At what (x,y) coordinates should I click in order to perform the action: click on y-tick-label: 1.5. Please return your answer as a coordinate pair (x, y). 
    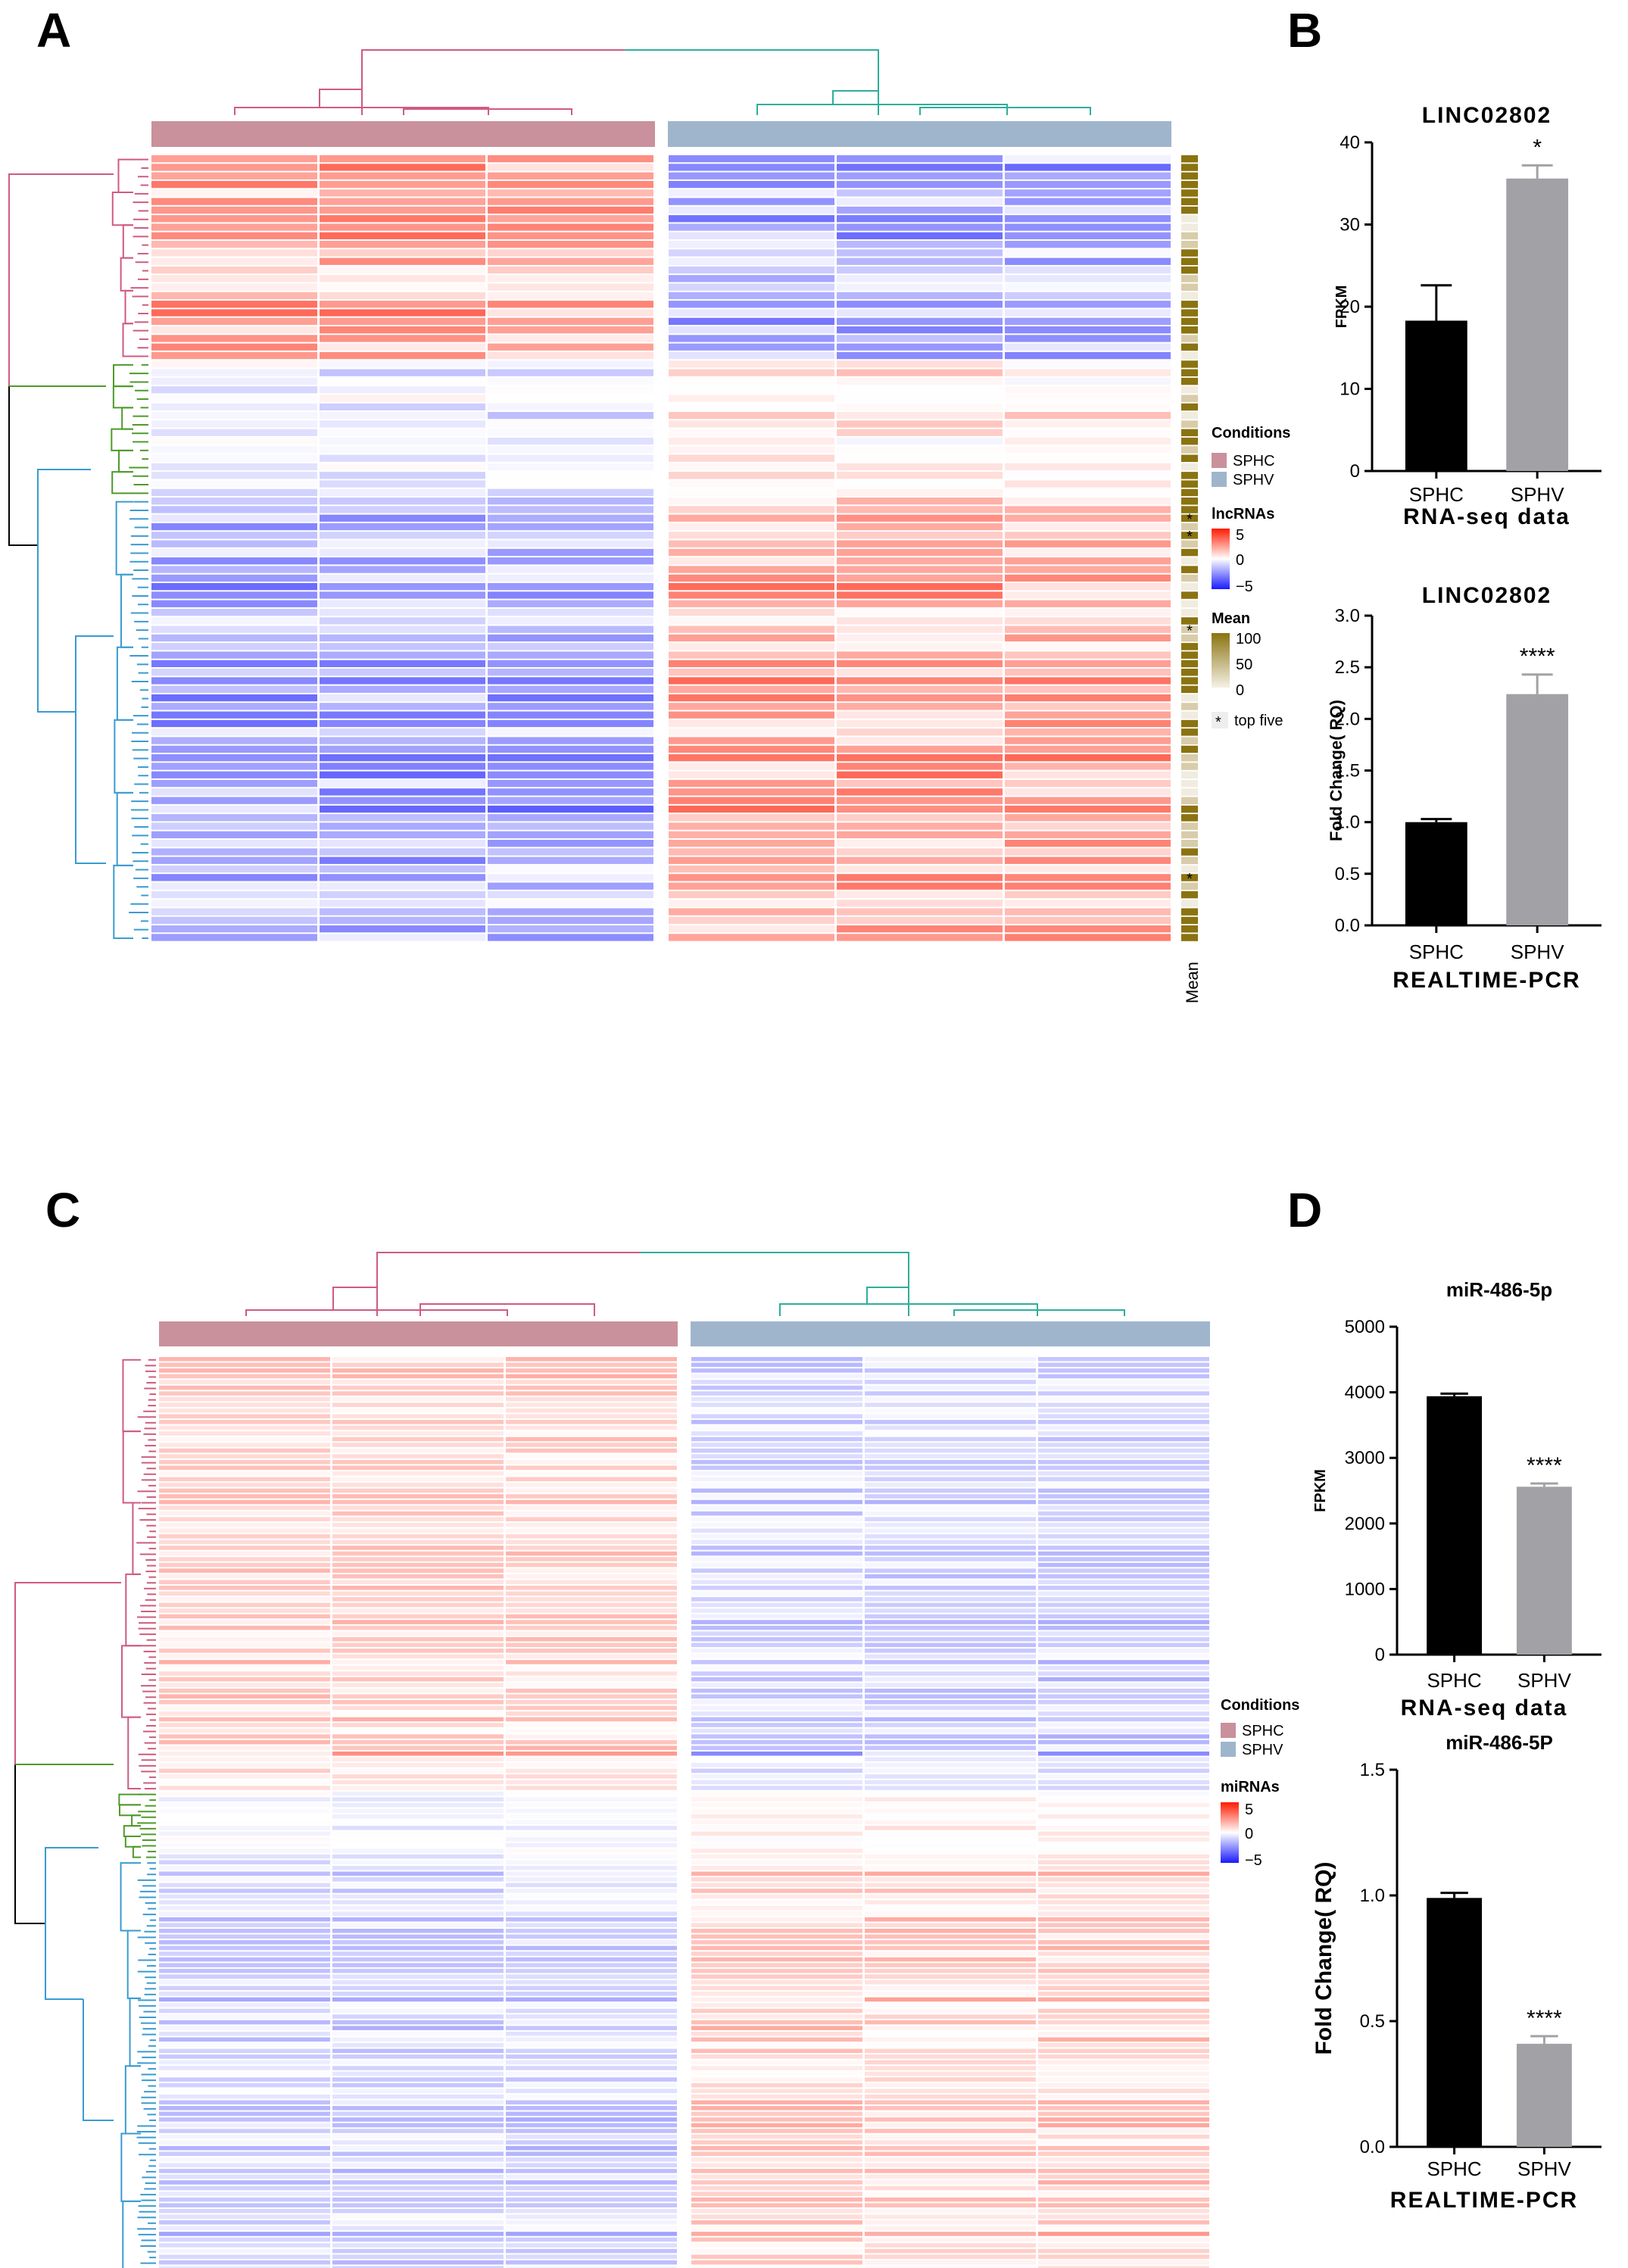
    Looking at the image, I should click on (1347, 771).